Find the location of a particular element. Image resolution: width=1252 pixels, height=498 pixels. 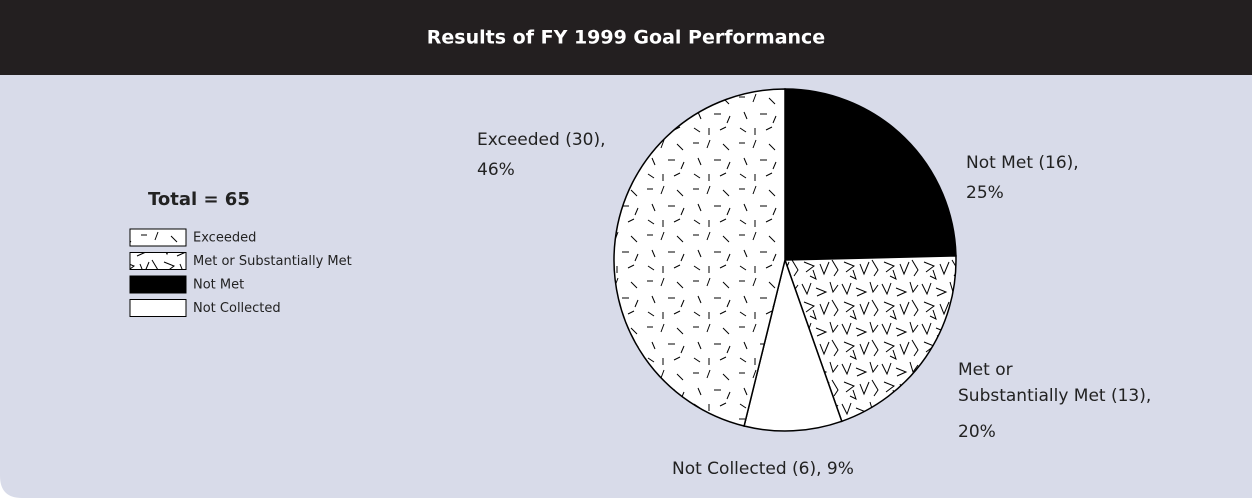

legend-label: Not Met is located at coordinates (218, 285).